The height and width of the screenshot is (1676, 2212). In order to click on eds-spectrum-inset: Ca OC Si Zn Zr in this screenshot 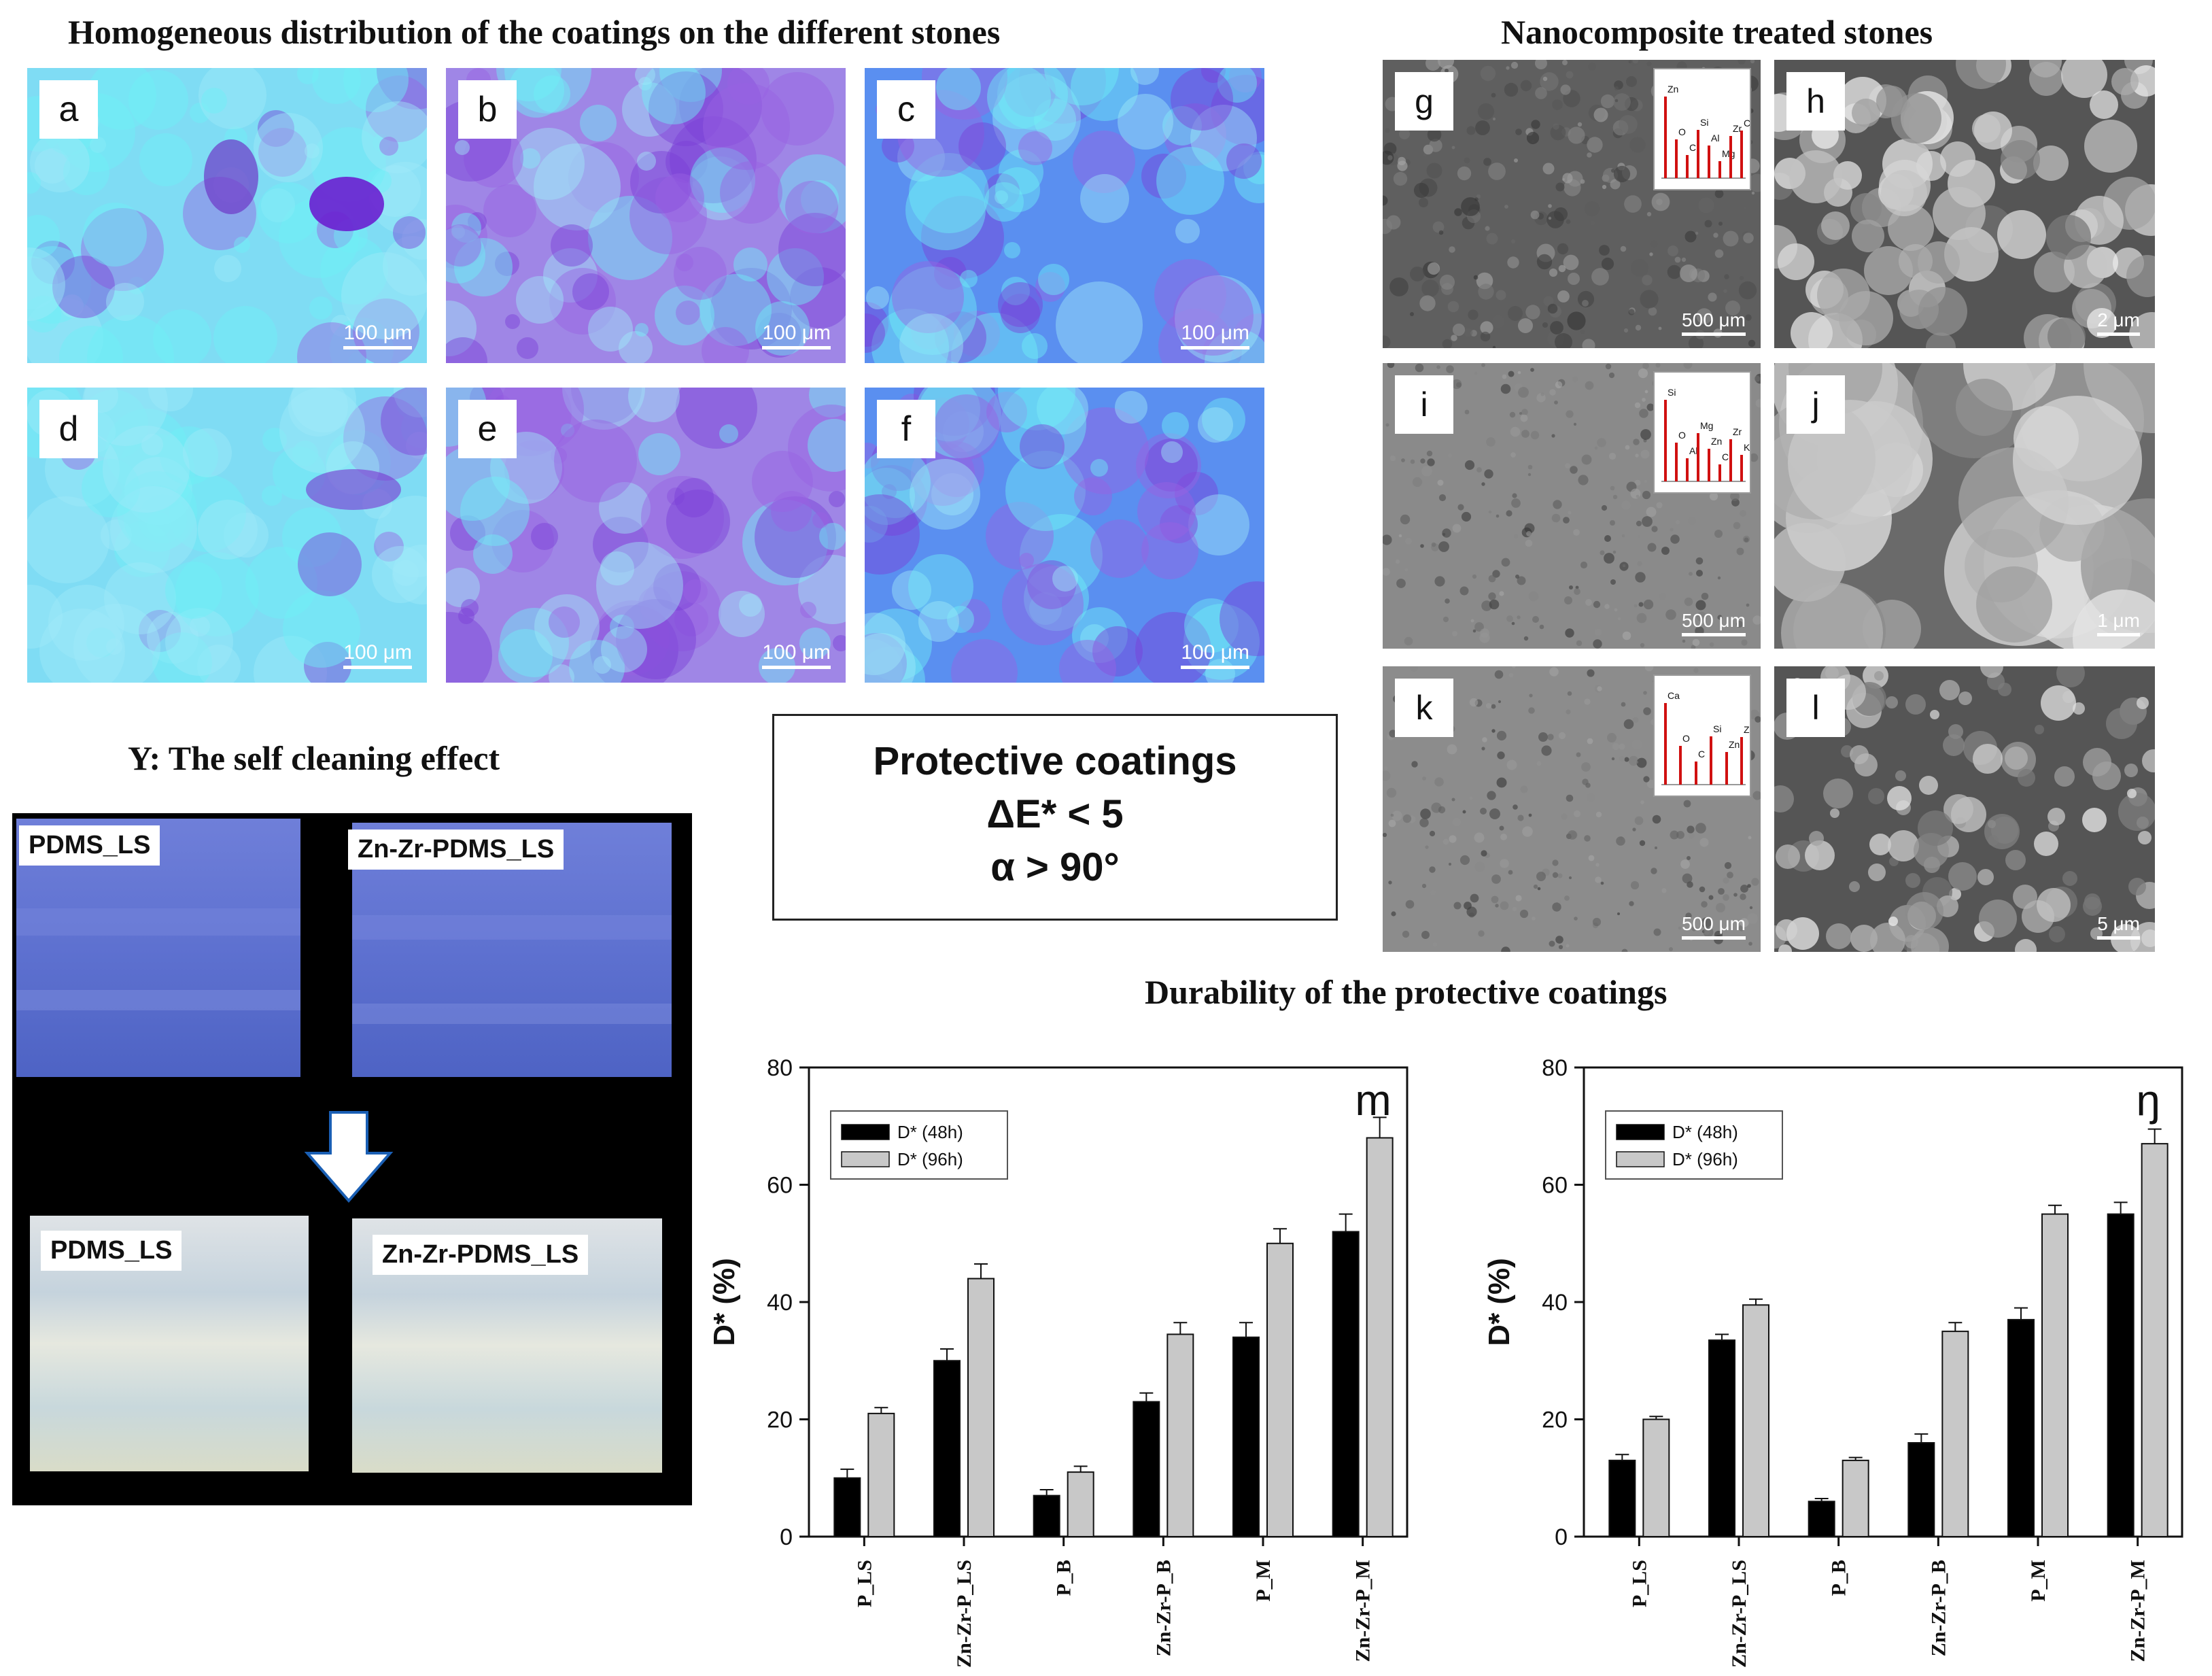, I will do `click(1703, 736)`.